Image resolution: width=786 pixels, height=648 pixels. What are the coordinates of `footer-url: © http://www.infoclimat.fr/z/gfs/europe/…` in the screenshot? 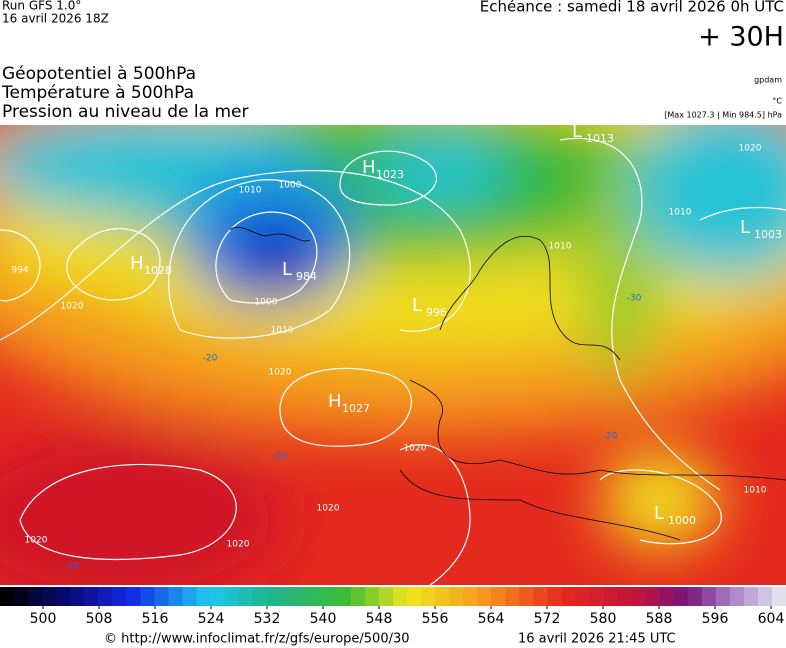 It's located at (257, 639).